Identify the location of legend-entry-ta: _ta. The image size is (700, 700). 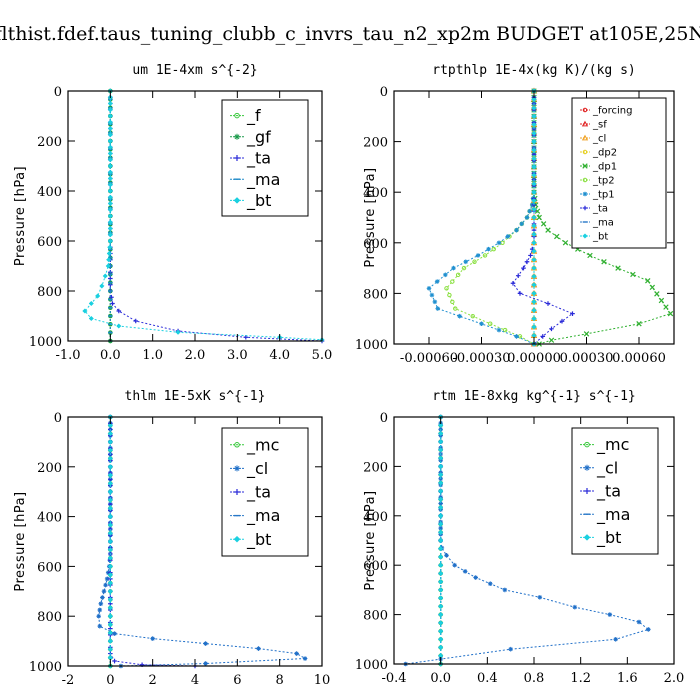
(250, 493).